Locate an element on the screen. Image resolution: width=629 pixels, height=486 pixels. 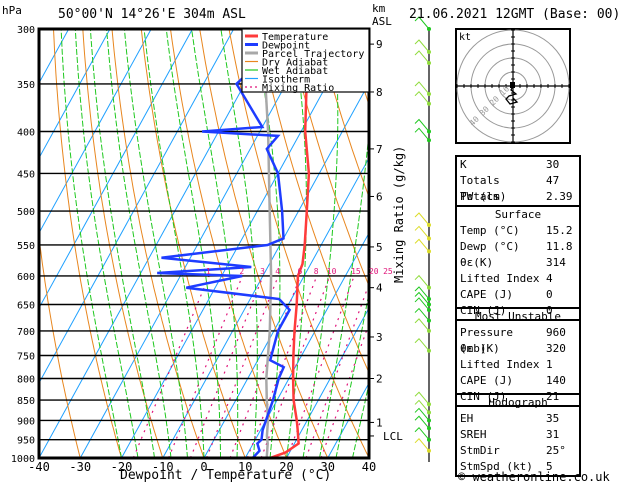
surface-row: θε(K) 314 is located at coordinates (518, 263).